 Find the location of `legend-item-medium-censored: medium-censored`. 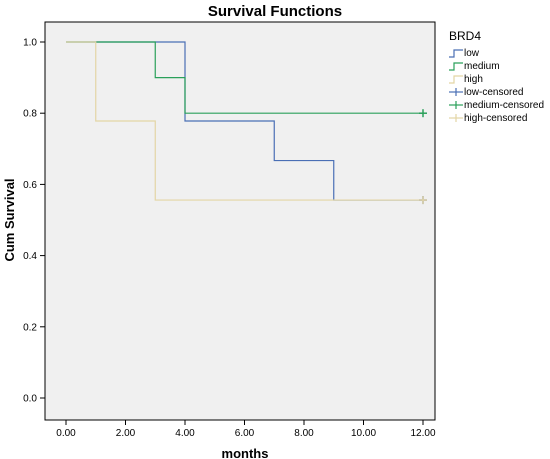

legend-item-medium-censored: medium-censored is located at coordinates (496, 105).